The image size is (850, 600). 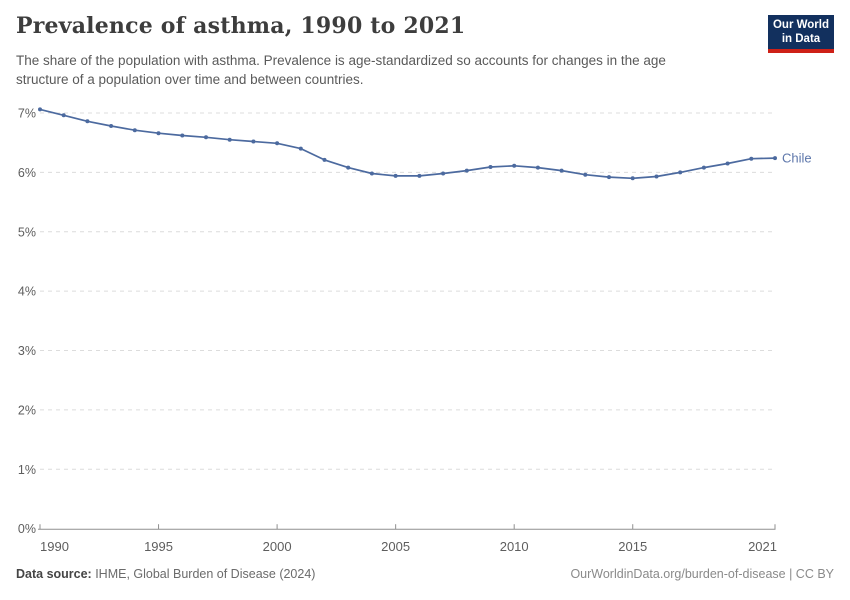 What do you see at coordinates (27, 232) in the screenshot?
I see `y-tick-label: 5%` at bounding box center [27, 232].